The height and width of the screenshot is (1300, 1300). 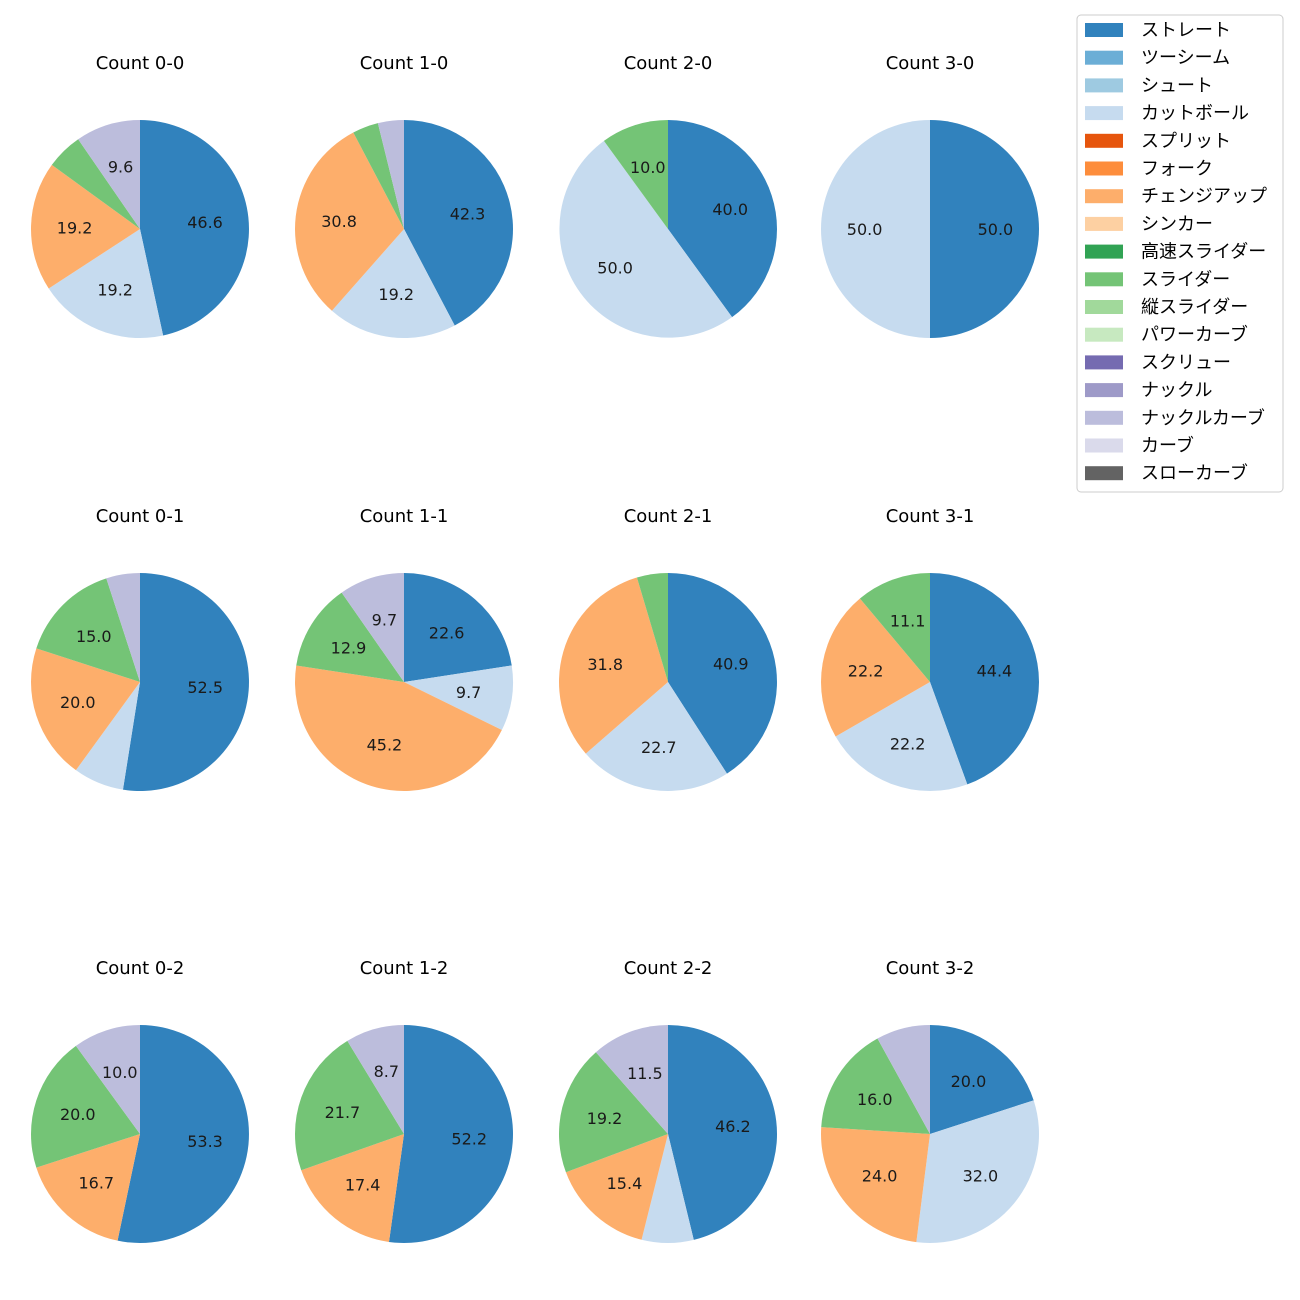 What do you see at coordinates (1194, 335) in the screenshot?
I see `legend-label: パワーカーブ` at bounding box center [1194, 335].